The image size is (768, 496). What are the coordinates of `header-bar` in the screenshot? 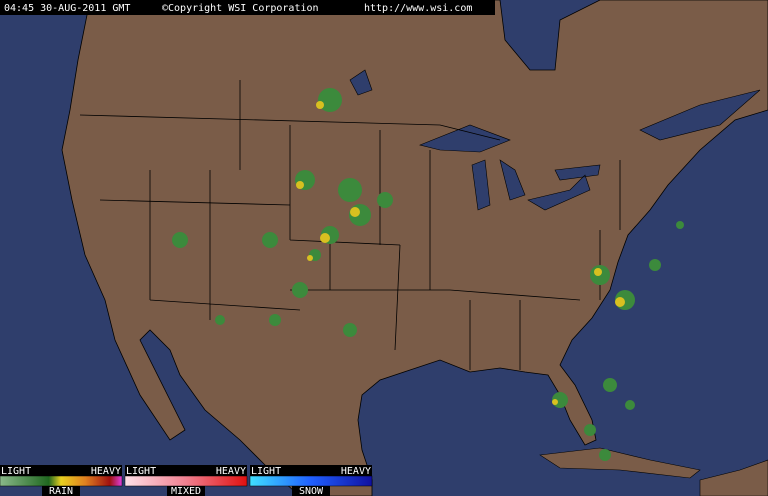 It's located at (247, 7).